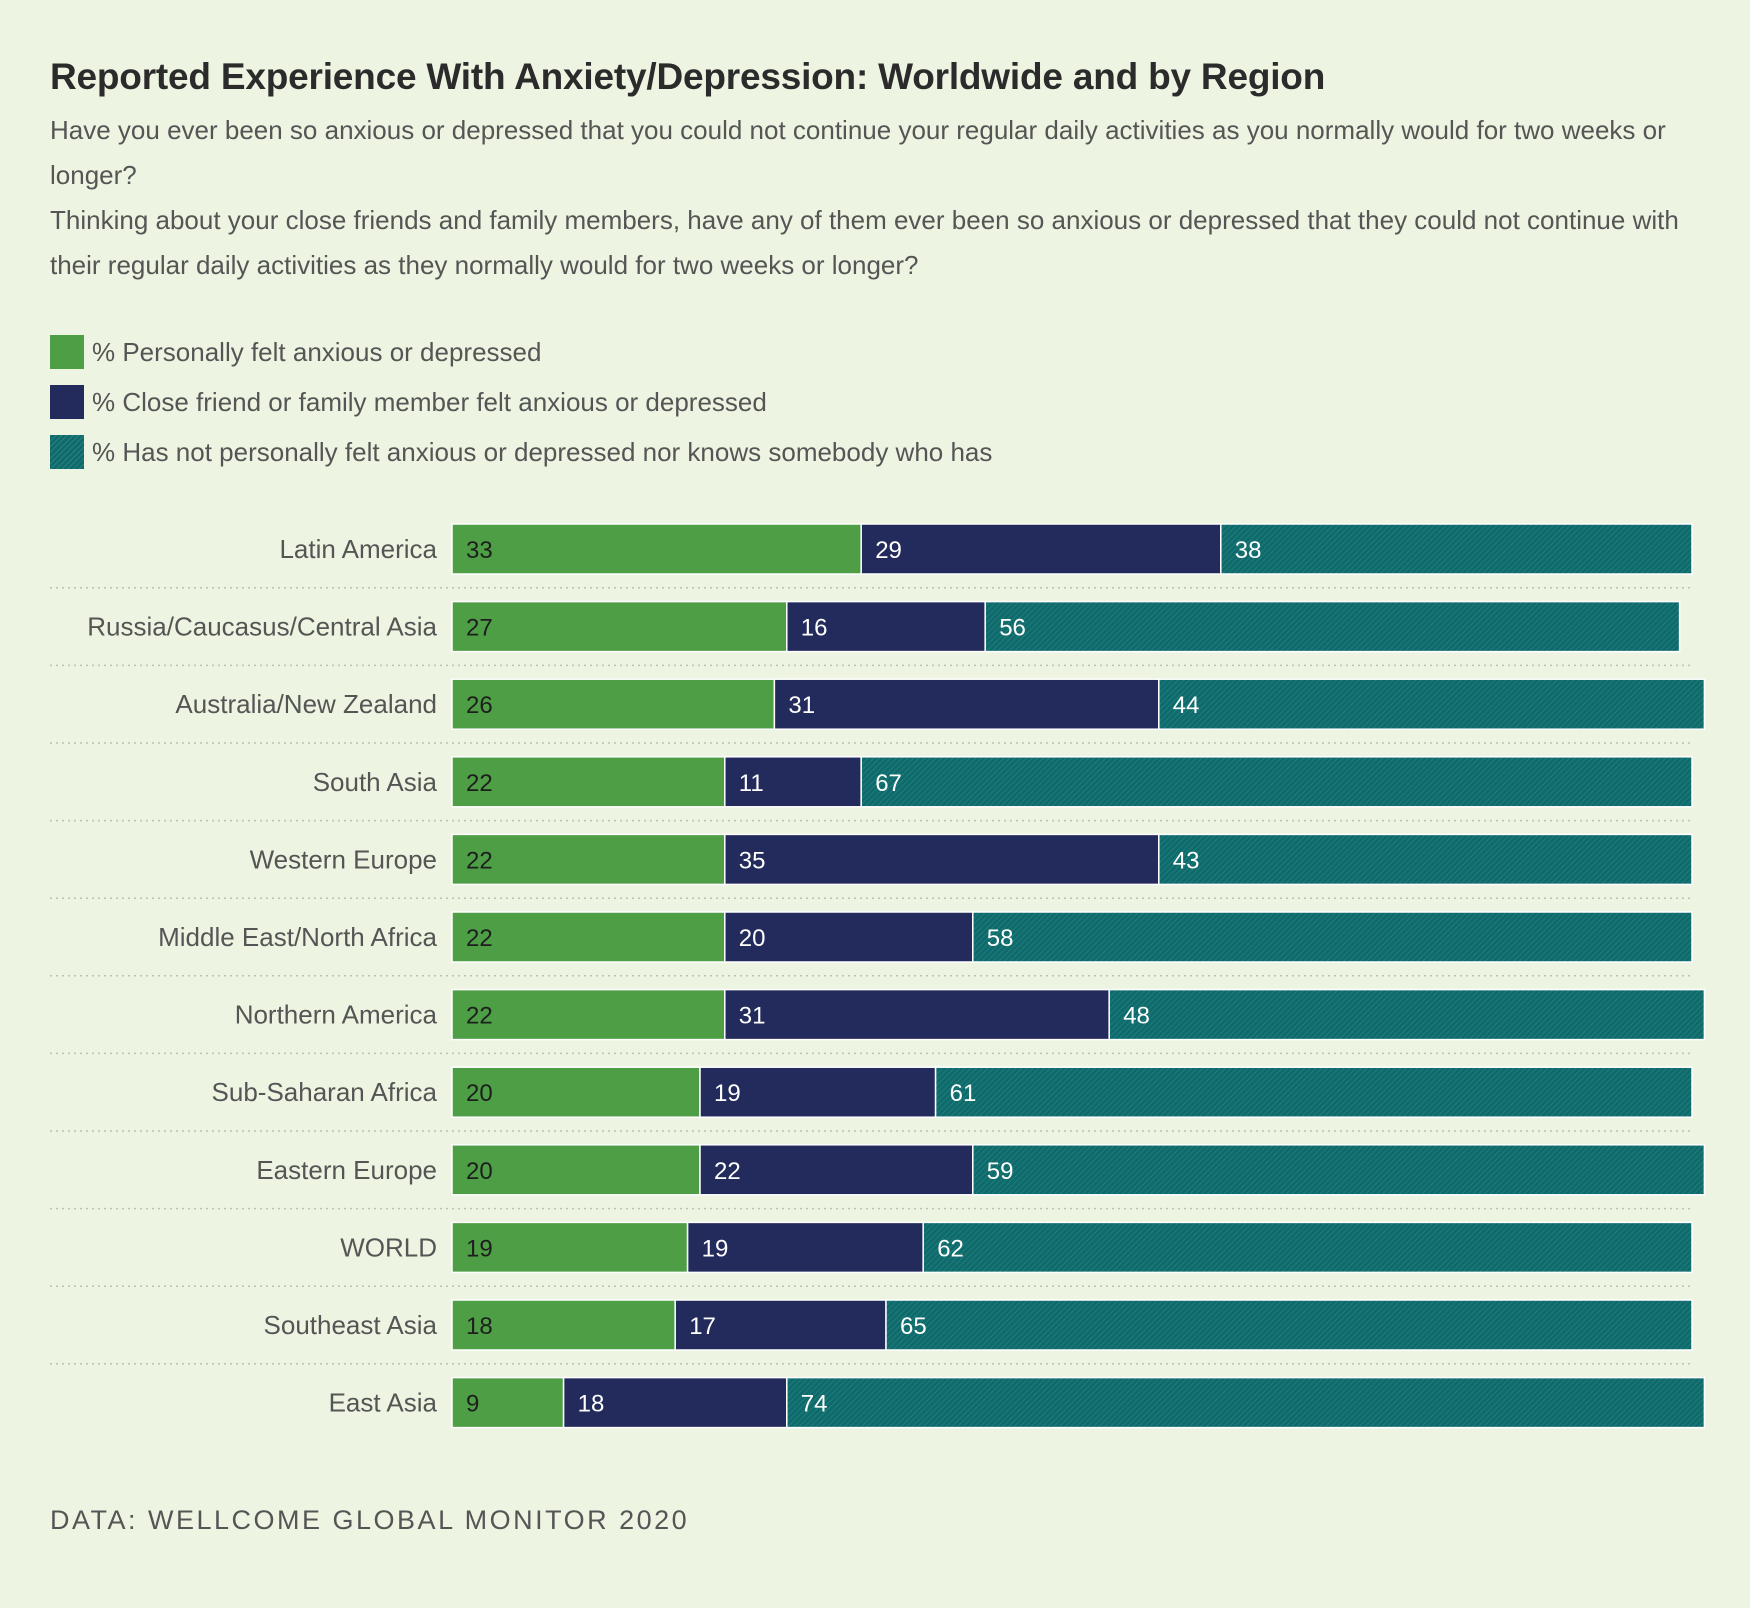 The height and width of the screenshot is (1608, 1750). What do you see at coordinates (913, 1326) in the screenshot?
I see `data-label-neither-southeast-asia: 65` at bounding box center [913, 1326].